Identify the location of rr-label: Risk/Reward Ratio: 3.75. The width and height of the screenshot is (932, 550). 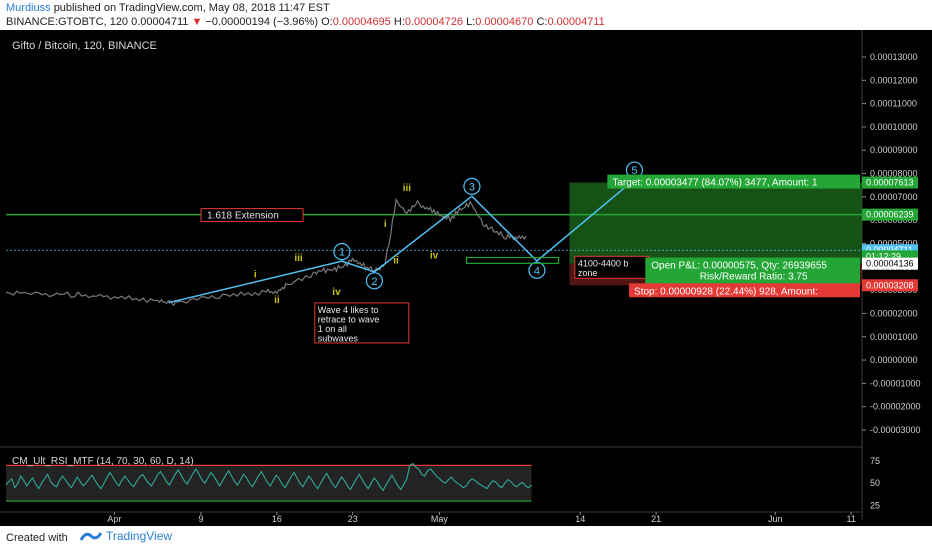
(754, 276).